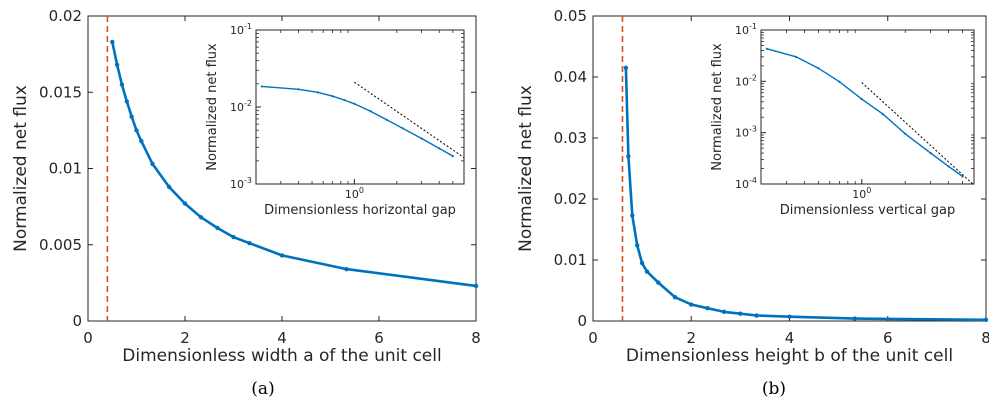 Image resolution: width=989 pixels, height=406 pixels. I want to click on y-tick-label: 0.03, so click(570, 138).